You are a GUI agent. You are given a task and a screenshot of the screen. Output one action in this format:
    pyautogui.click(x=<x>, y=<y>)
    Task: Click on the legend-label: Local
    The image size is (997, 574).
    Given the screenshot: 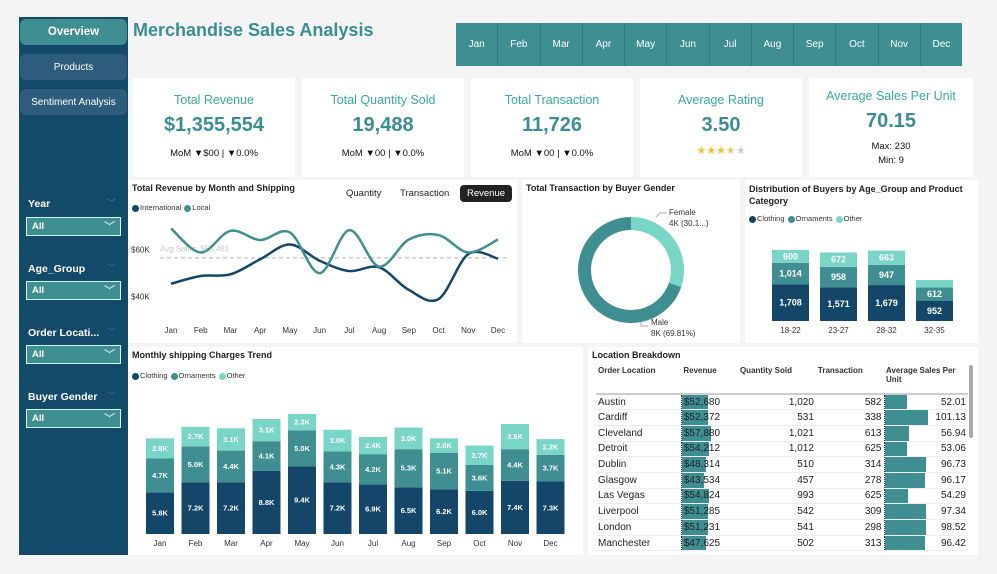 What is the action you would take?
    pyautogui.click(x=201, y=207)
    